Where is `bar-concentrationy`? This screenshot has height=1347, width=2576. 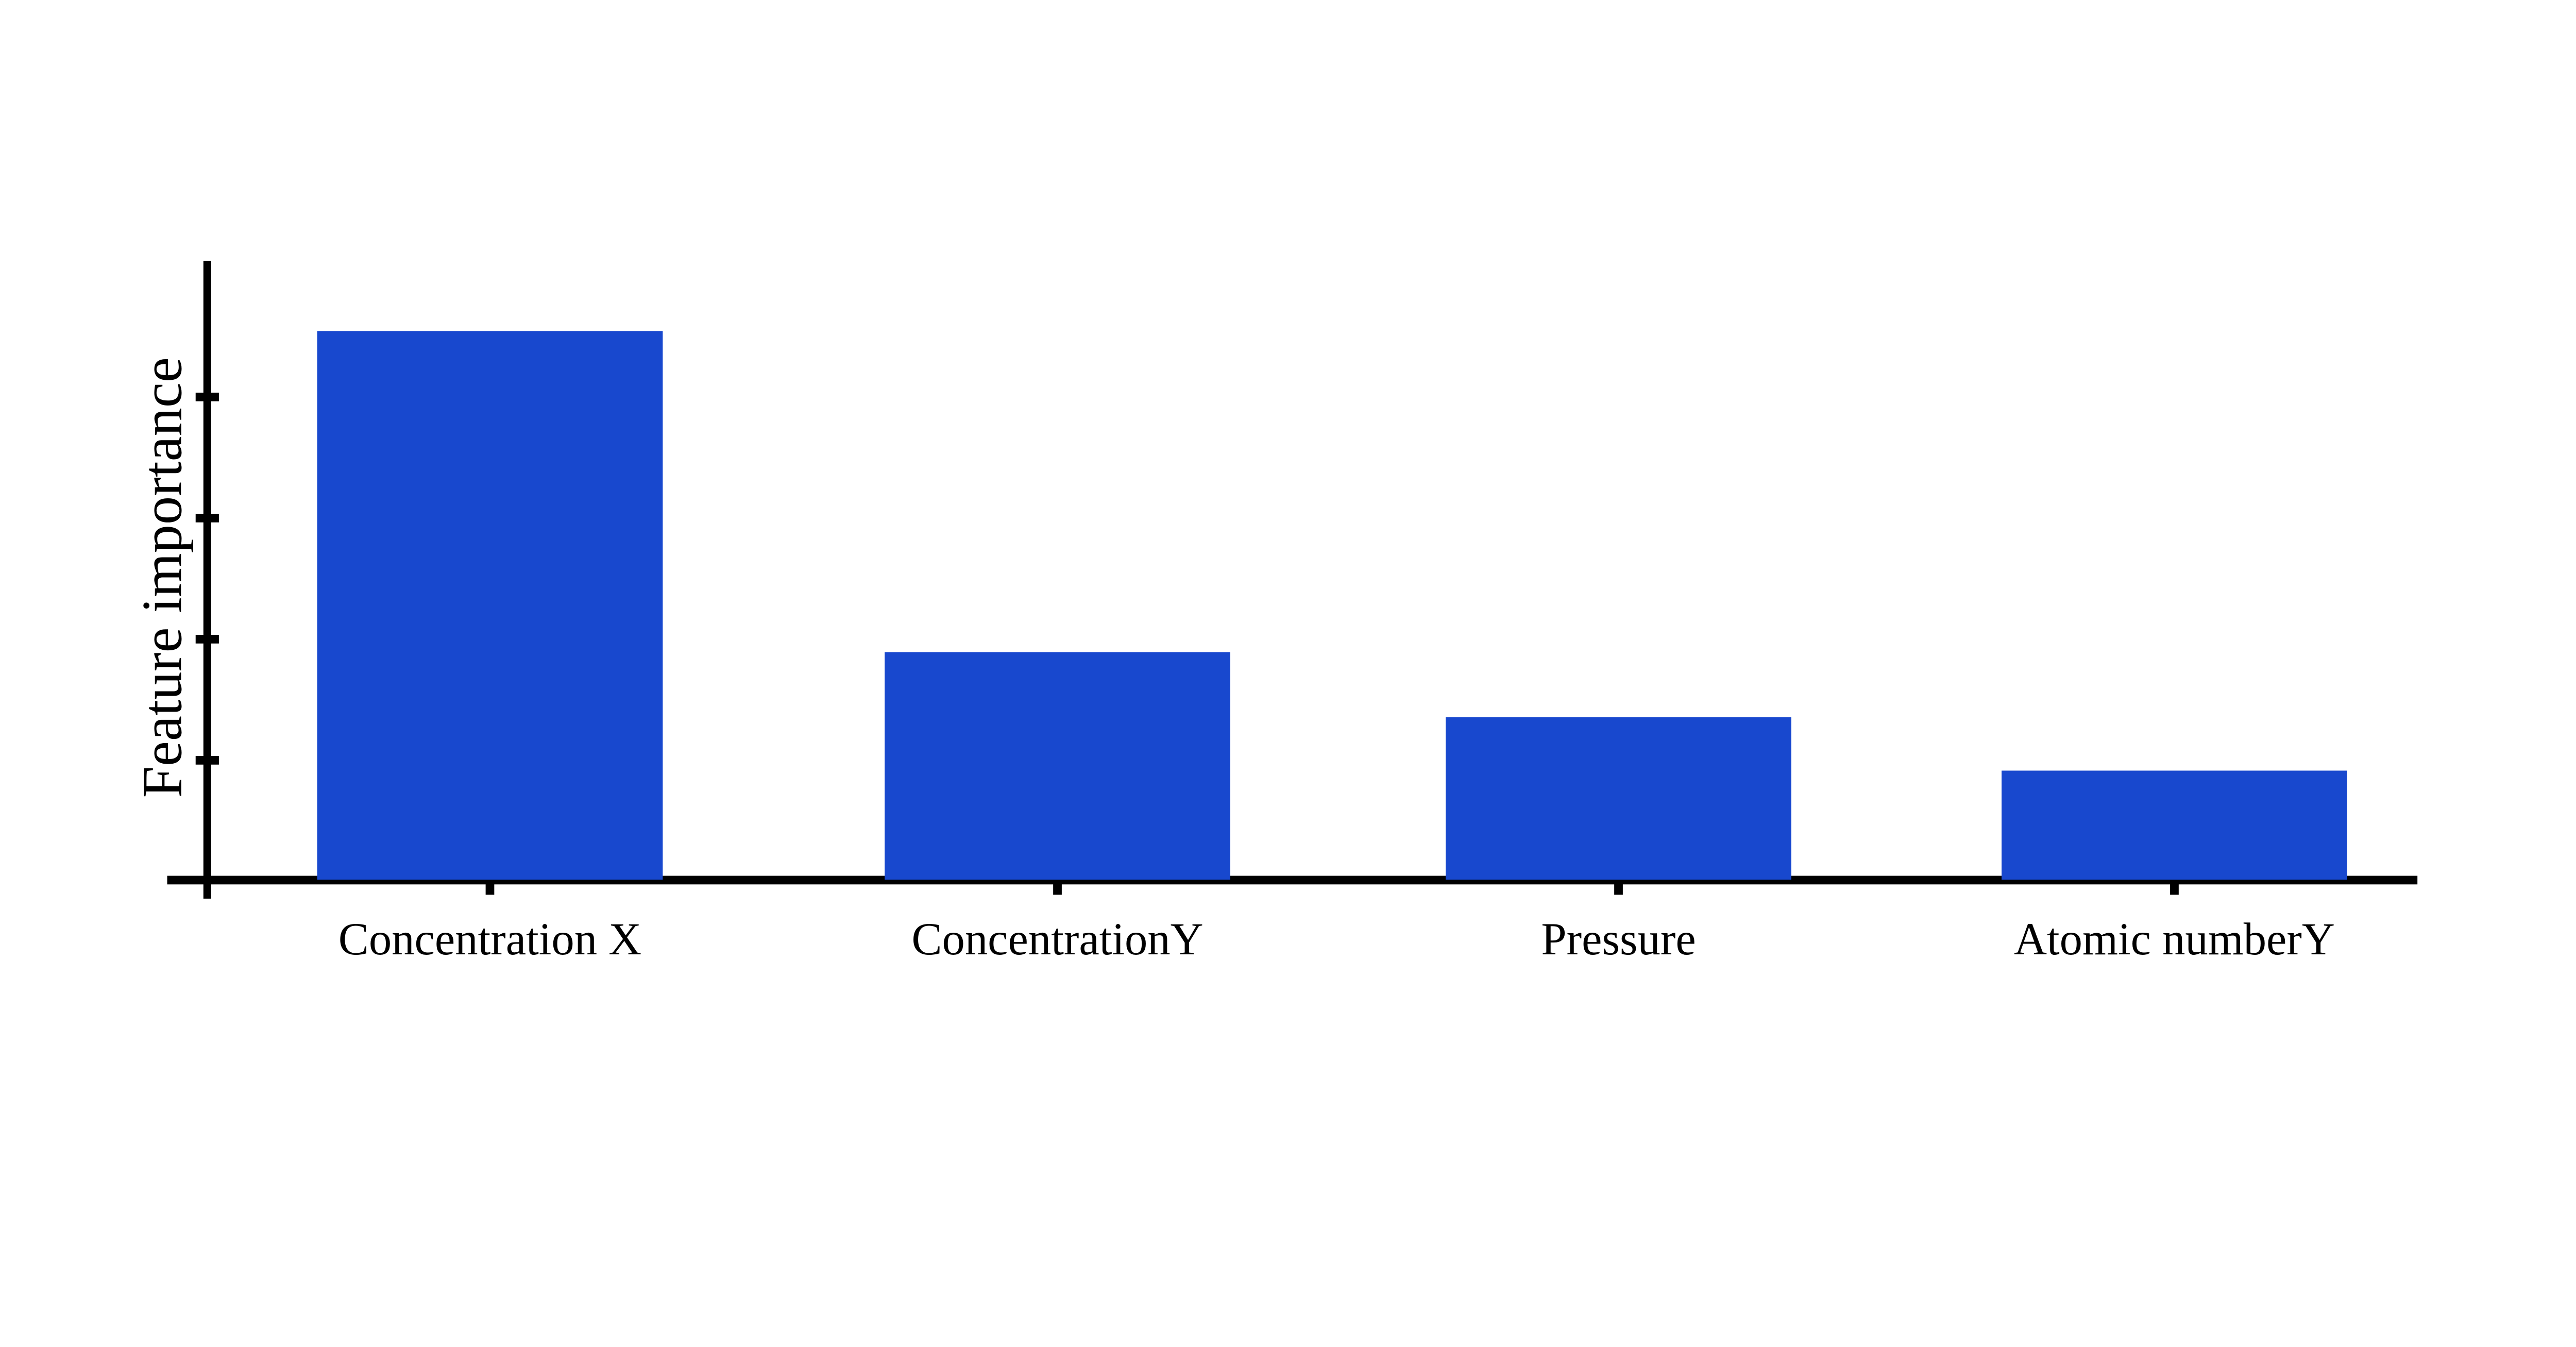
bar-concentrationy is located at coordinates (1057, 766).